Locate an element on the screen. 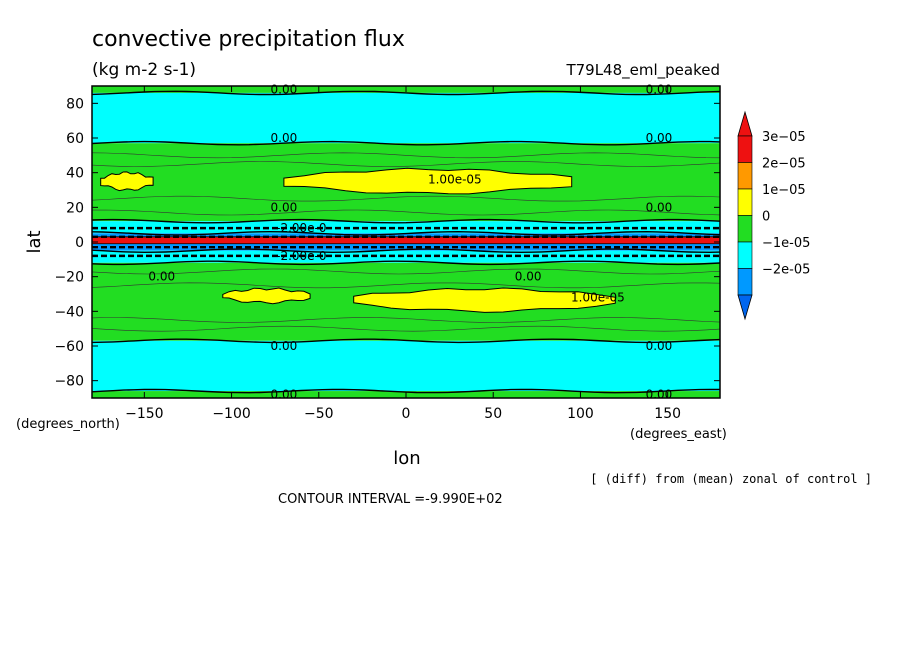 Image resolution: width=904 pixels, height=654 pixels. contour-label-5: 0.00 is located at coordinates (284, 207).